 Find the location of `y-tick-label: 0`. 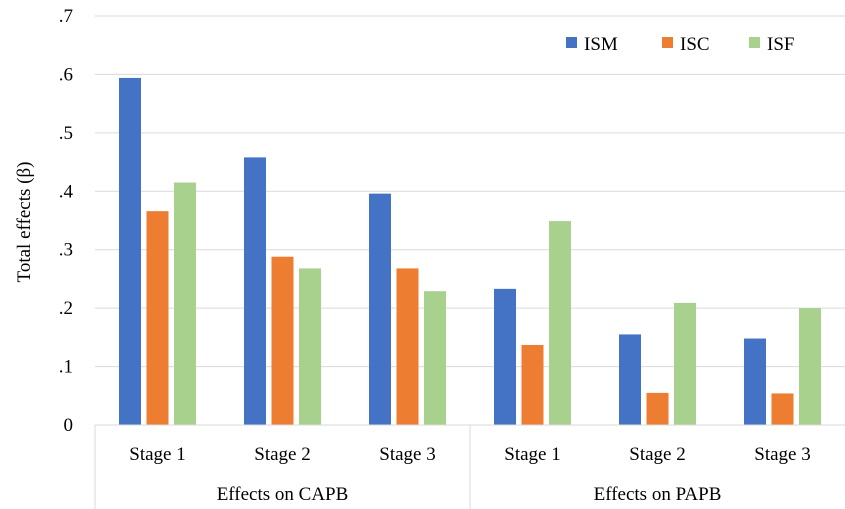

y-tick-label: 0 is located at coordinates (69, 425).